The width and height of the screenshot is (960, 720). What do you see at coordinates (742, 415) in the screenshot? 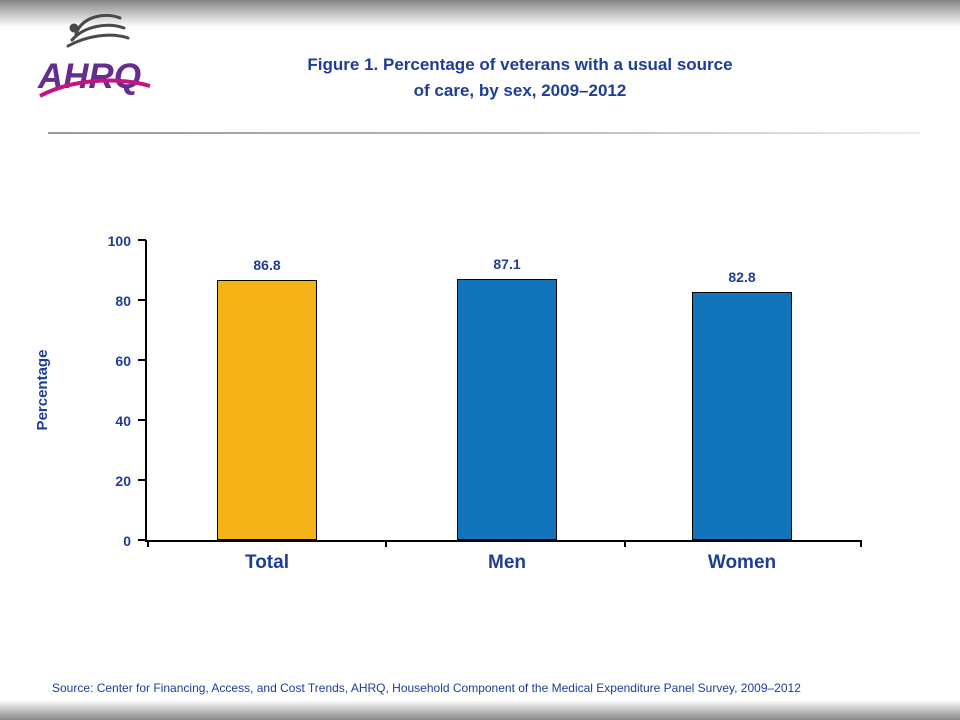
I see `bar-women` at bounding box center [742, 415].